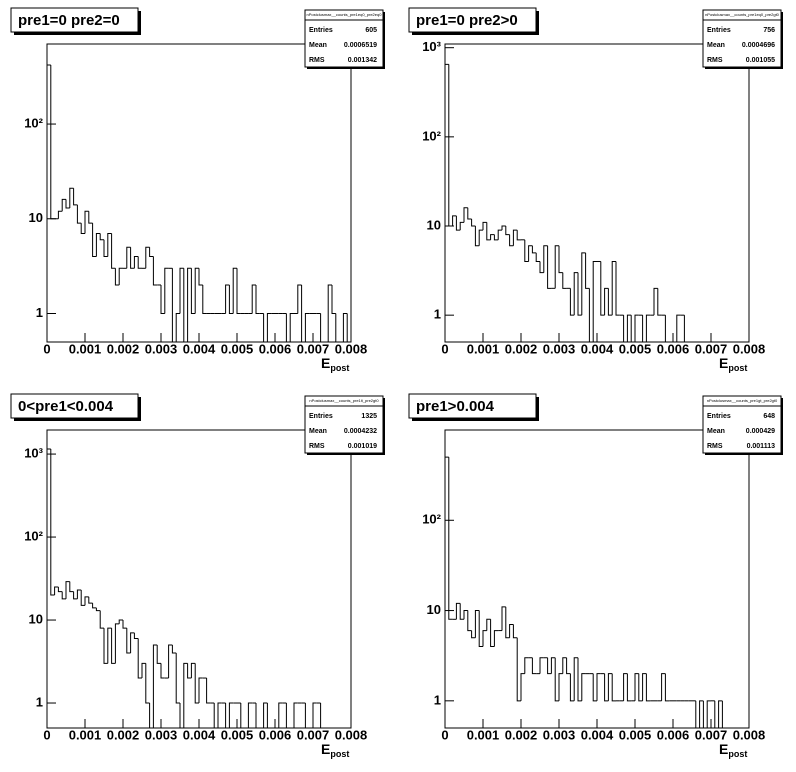 The width and height of the screenshot is (796, 772). Describe the element at coordinates (769, 416) in the screenshot. I see `stats-value: 648` at that location.